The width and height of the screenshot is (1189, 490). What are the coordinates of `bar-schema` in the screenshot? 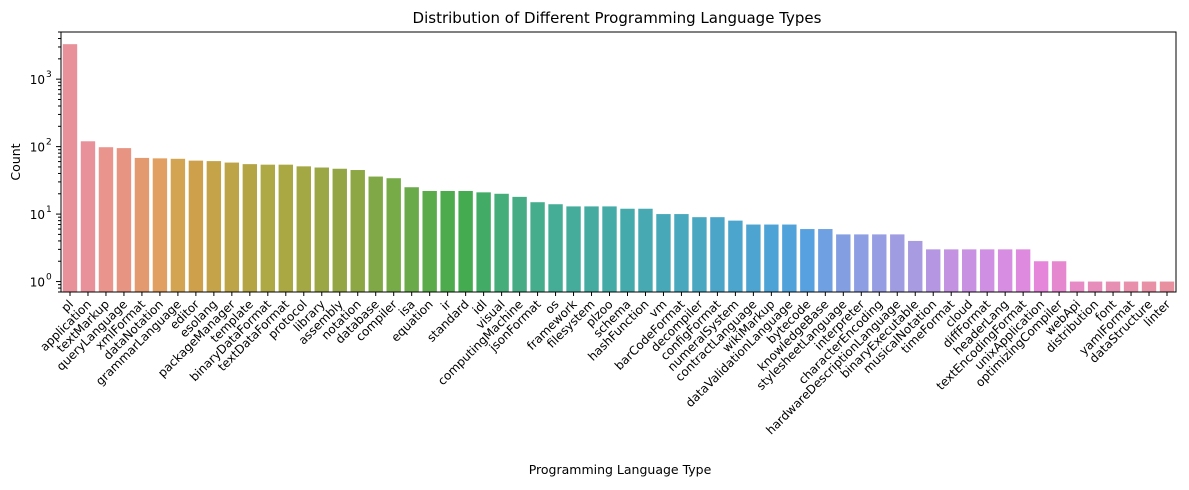 It's located at (627, 250).